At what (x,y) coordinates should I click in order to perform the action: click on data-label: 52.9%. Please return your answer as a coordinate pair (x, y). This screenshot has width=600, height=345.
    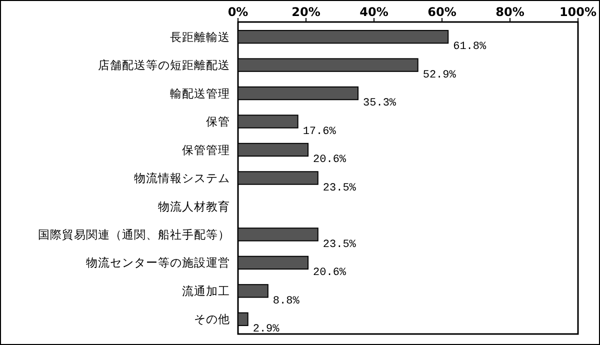
    Looking at the image, I should click on (439, 75).